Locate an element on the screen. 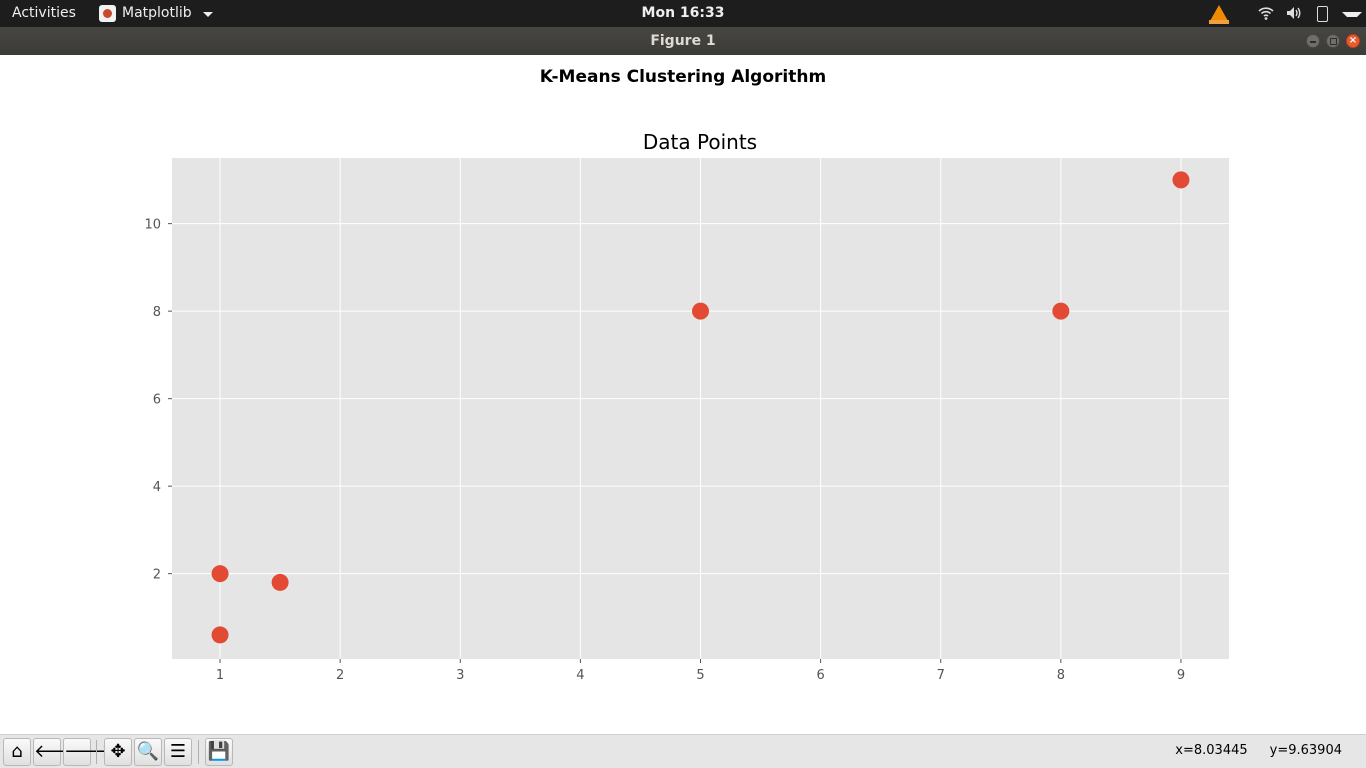  forward-button: 🡒 is located at coordinates (87, 752).